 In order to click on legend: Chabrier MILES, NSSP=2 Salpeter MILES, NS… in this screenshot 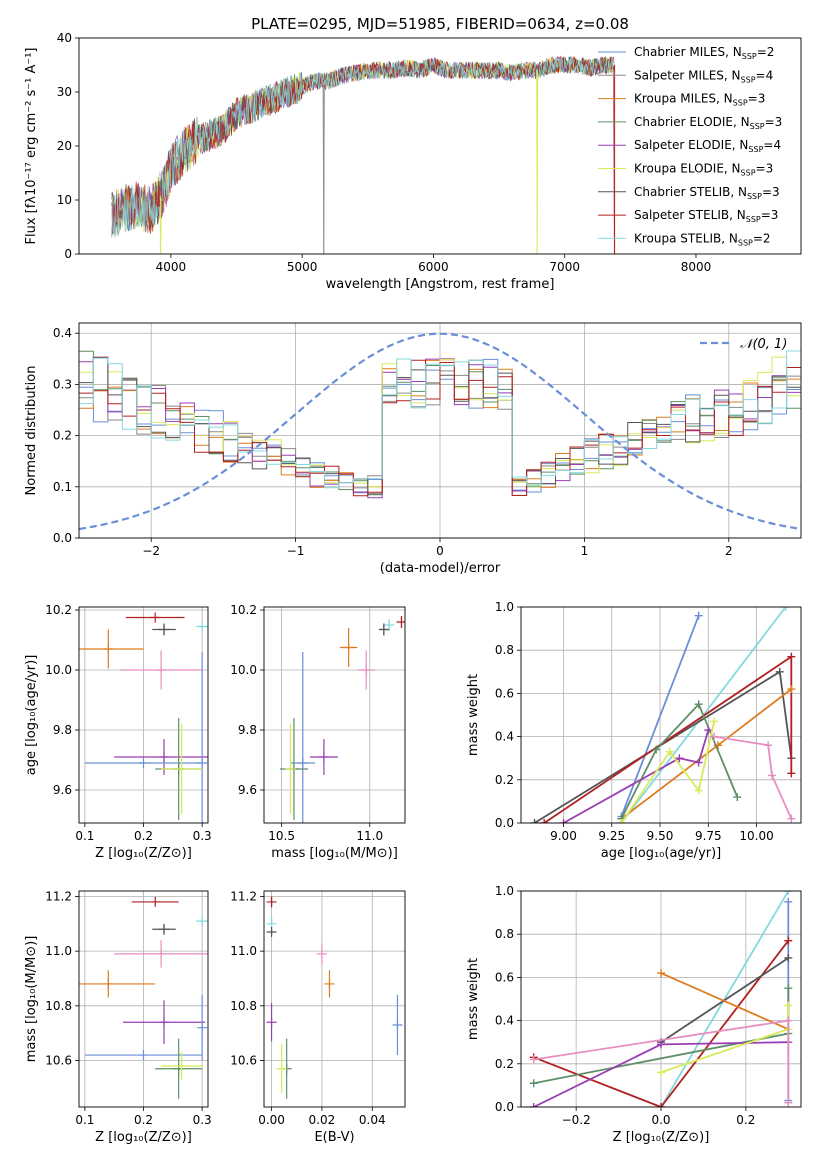, I will do `click(690, 146)`.